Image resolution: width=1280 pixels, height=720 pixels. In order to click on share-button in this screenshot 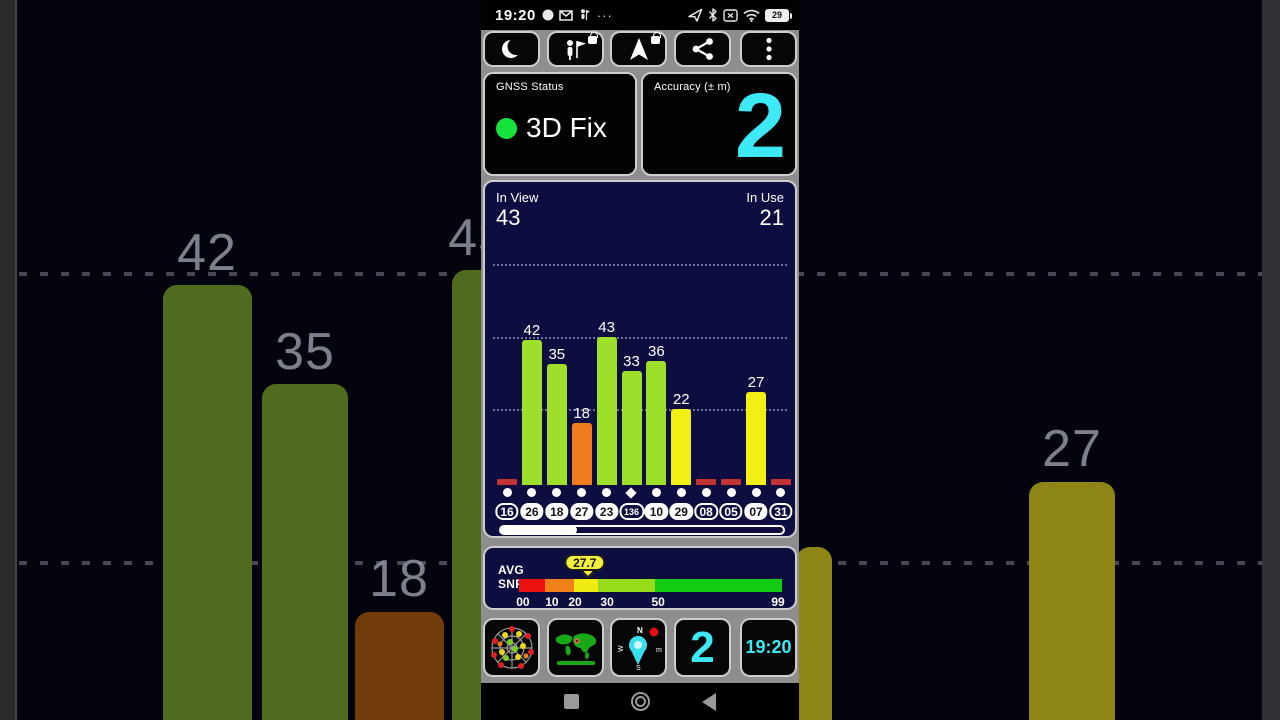, I will do `click(702, 49)`.